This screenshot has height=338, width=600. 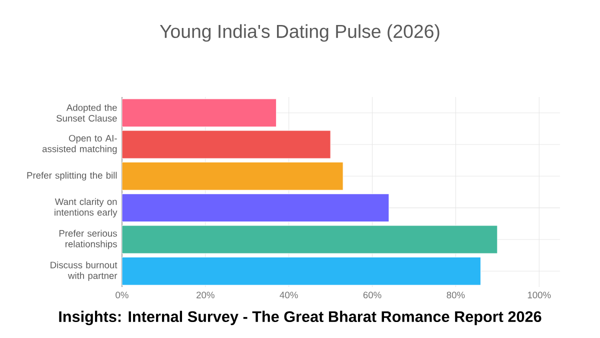 What do you see at coordinates (88, 240) in the screenshot?
I see `y-tick-label: Prefer serious relationships` at bounding box center [88, 240].